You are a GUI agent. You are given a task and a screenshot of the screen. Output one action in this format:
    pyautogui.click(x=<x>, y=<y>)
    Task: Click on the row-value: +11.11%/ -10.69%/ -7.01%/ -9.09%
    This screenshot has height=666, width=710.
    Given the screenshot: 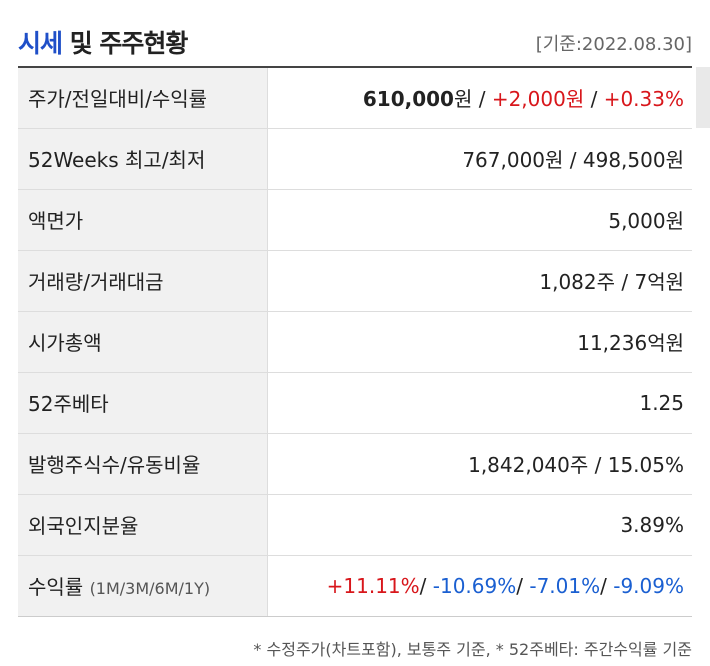 What is the action you would take?
    pyautogui.click(x=479, y=586)
    